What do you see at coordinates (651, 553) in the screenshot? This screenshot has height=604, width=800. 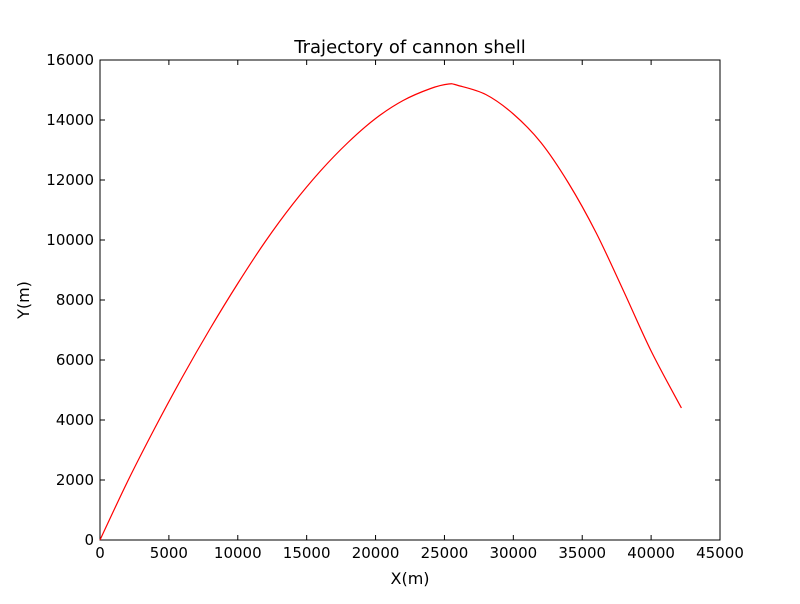 I see `x-tick-label: 40000` at bounding box center [651, 553].